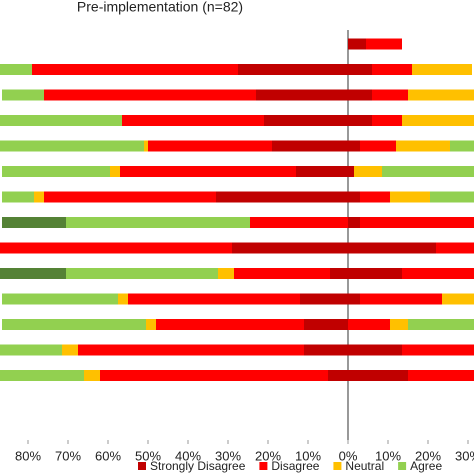 This screenshot has width=474, height=474. What do you see at coordinates (295, 466) in the screenshot?
I see `legend-label: Disagree` at bounding box center [295, 466].